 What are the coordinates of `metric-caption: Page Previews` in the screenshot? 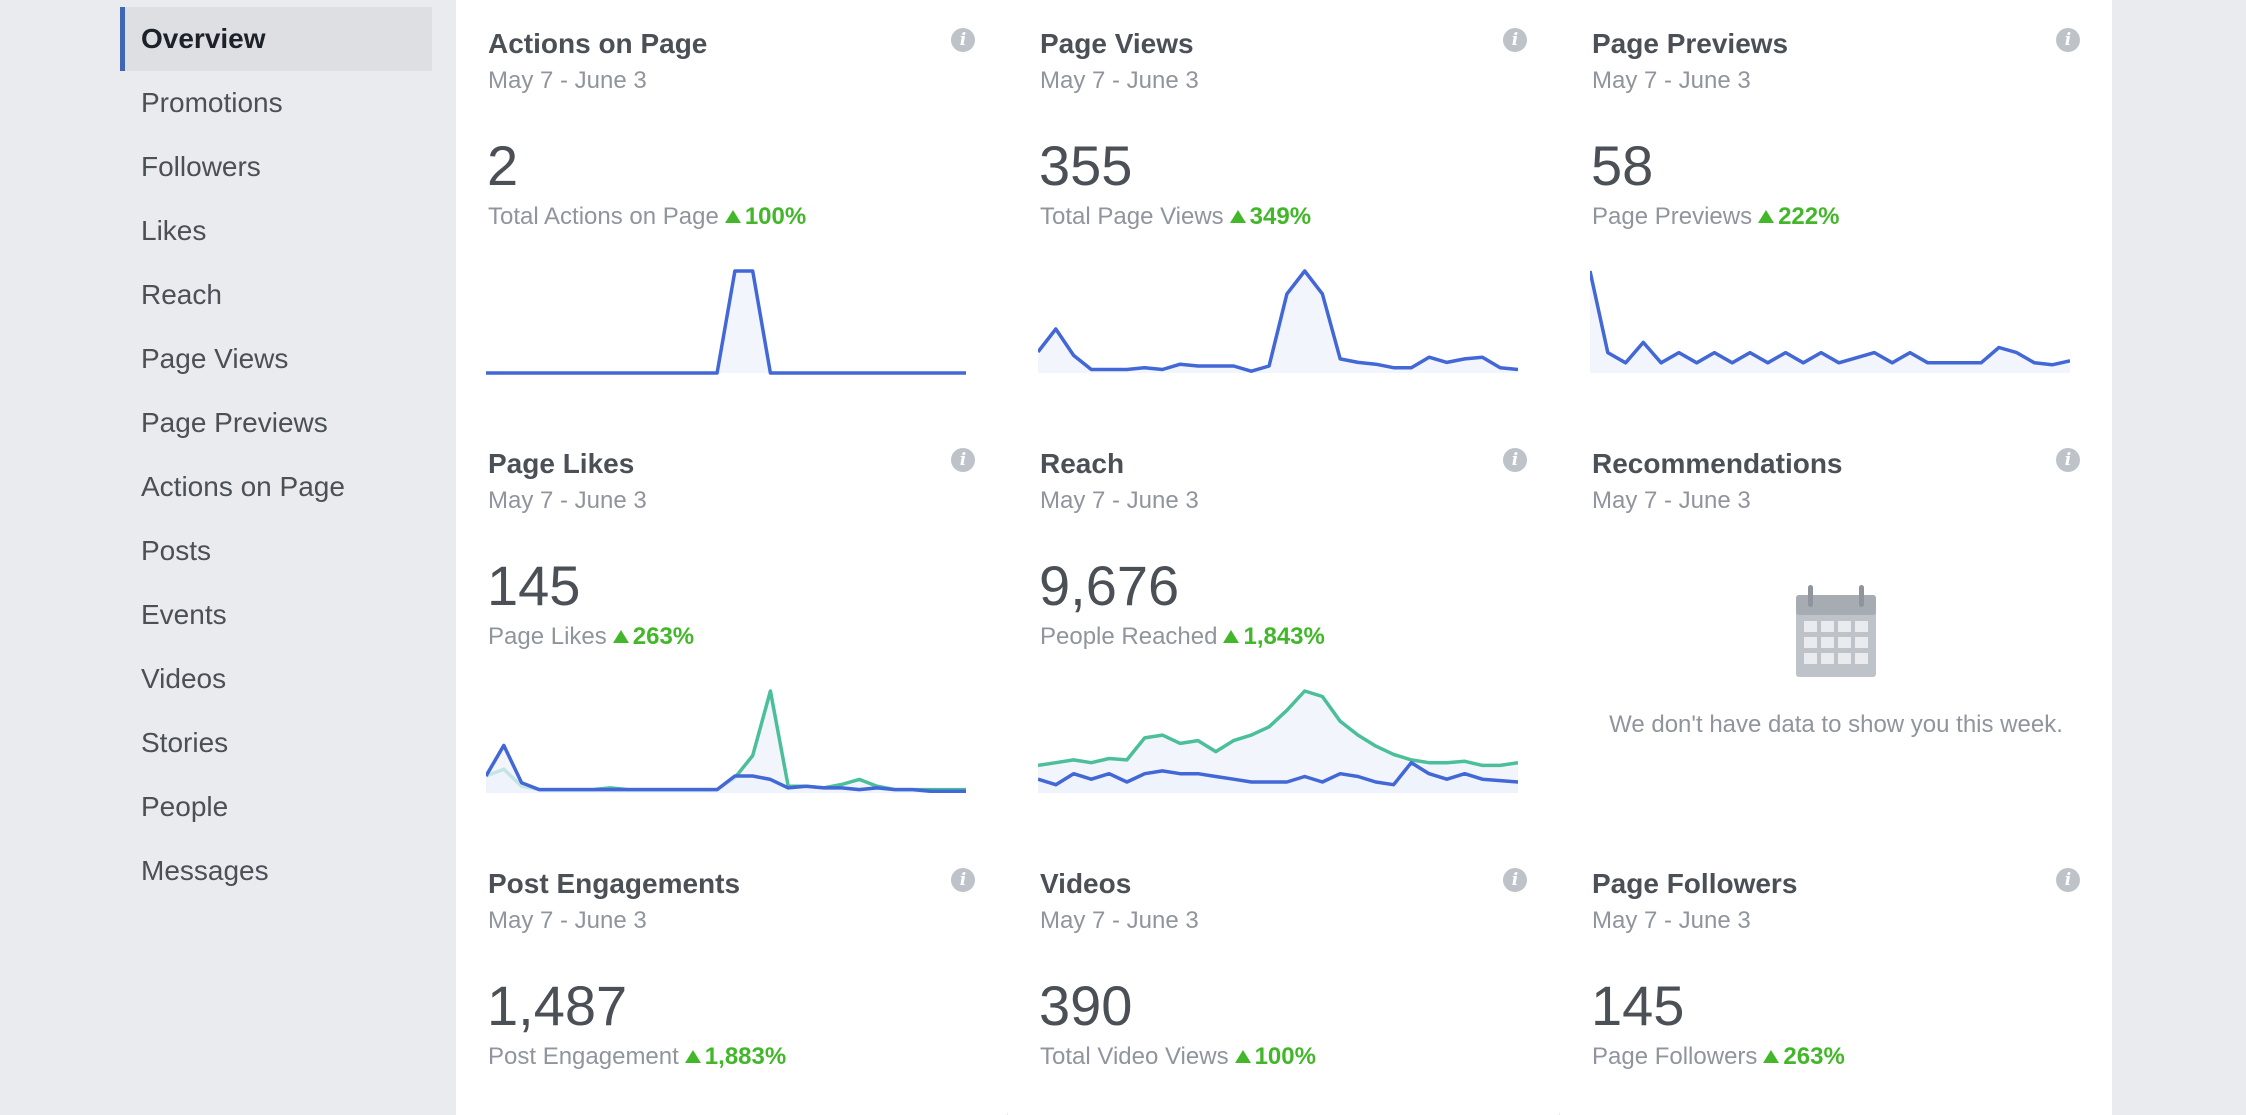 It's located at (1672, 216).